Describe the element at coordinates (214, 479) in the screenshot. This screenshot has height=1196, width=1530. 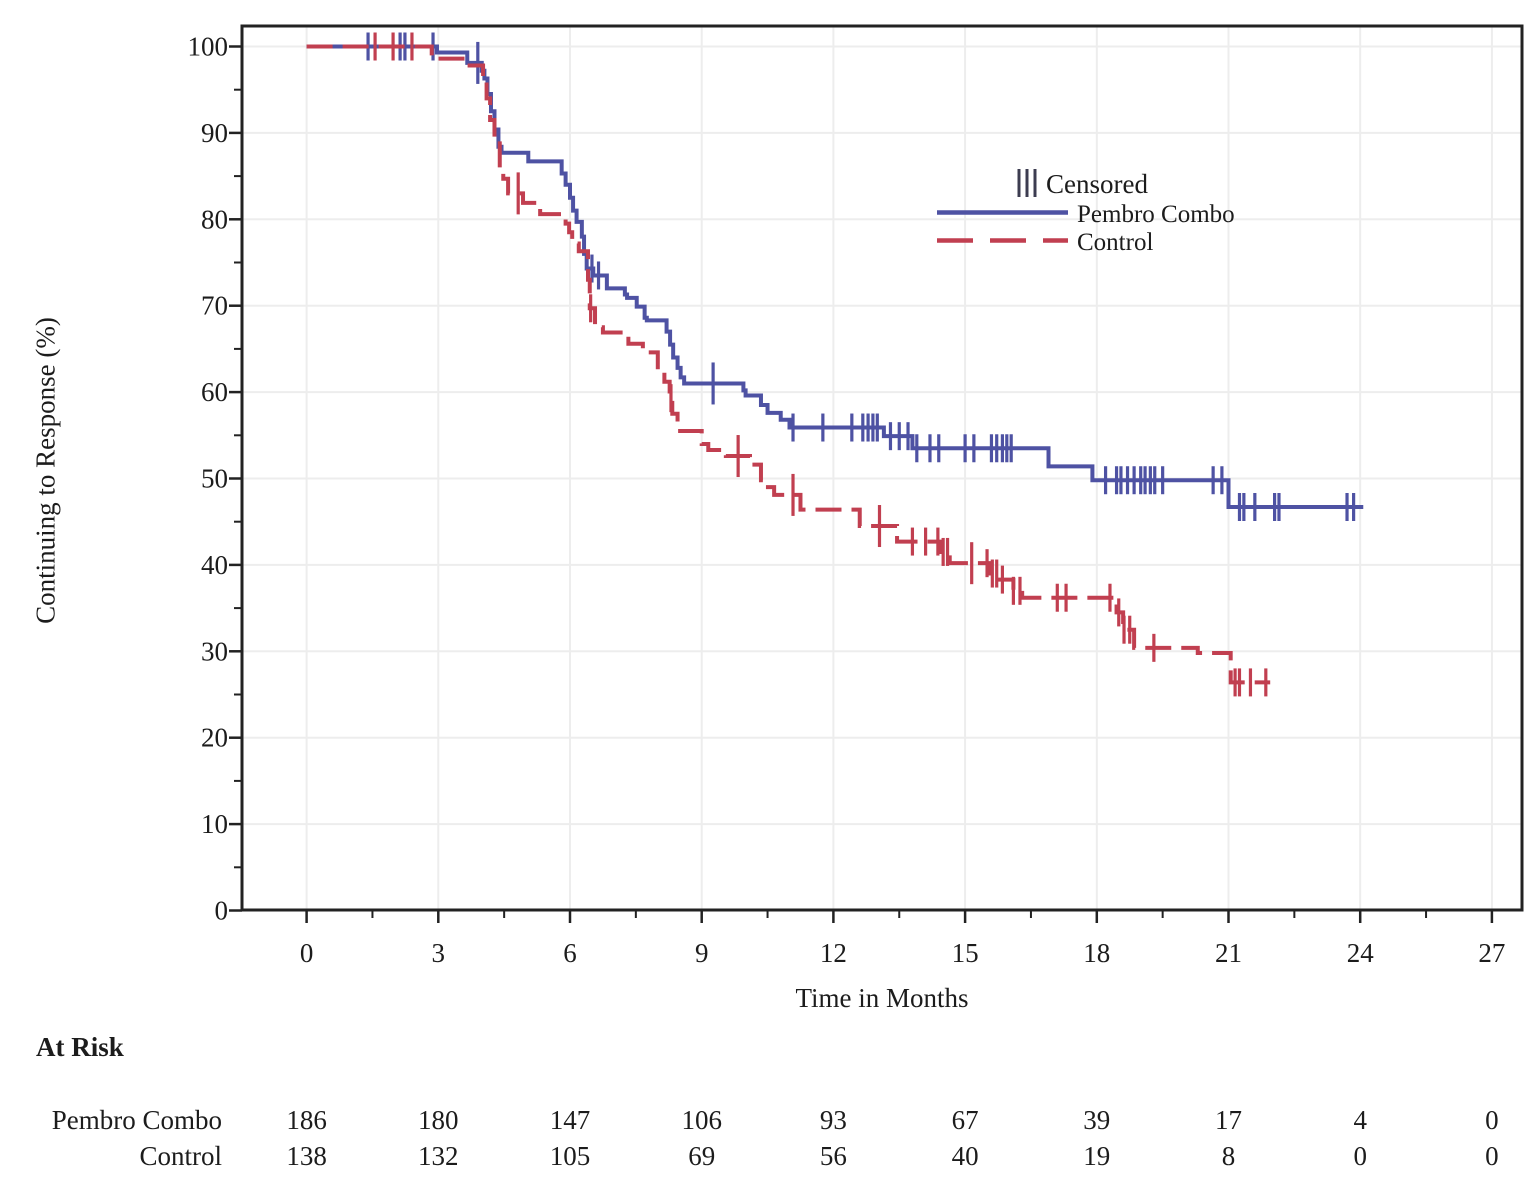
I see `y-tick-label: 50` at that location.